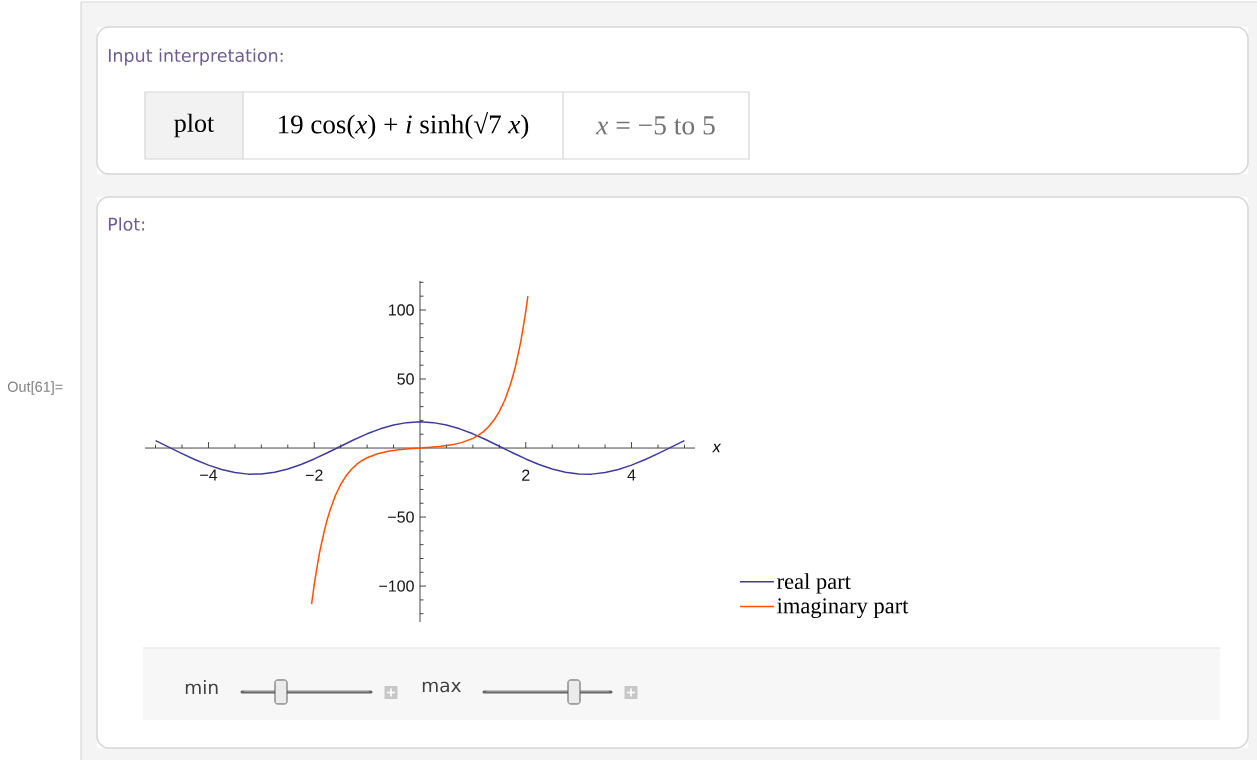 The height and width of the screenshot is (760, 1257). I want to click on x-axis-title: x, so click(717, 448).